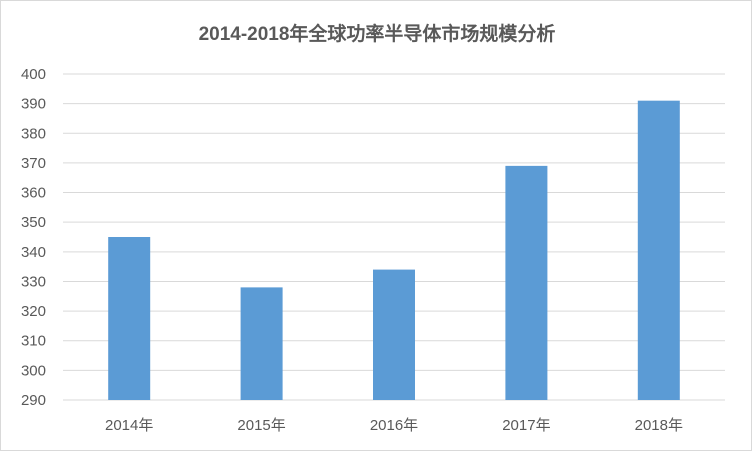  Describe the element at coordinates (129, 318) in the screenshot. I see `bar-2014年` at that location.